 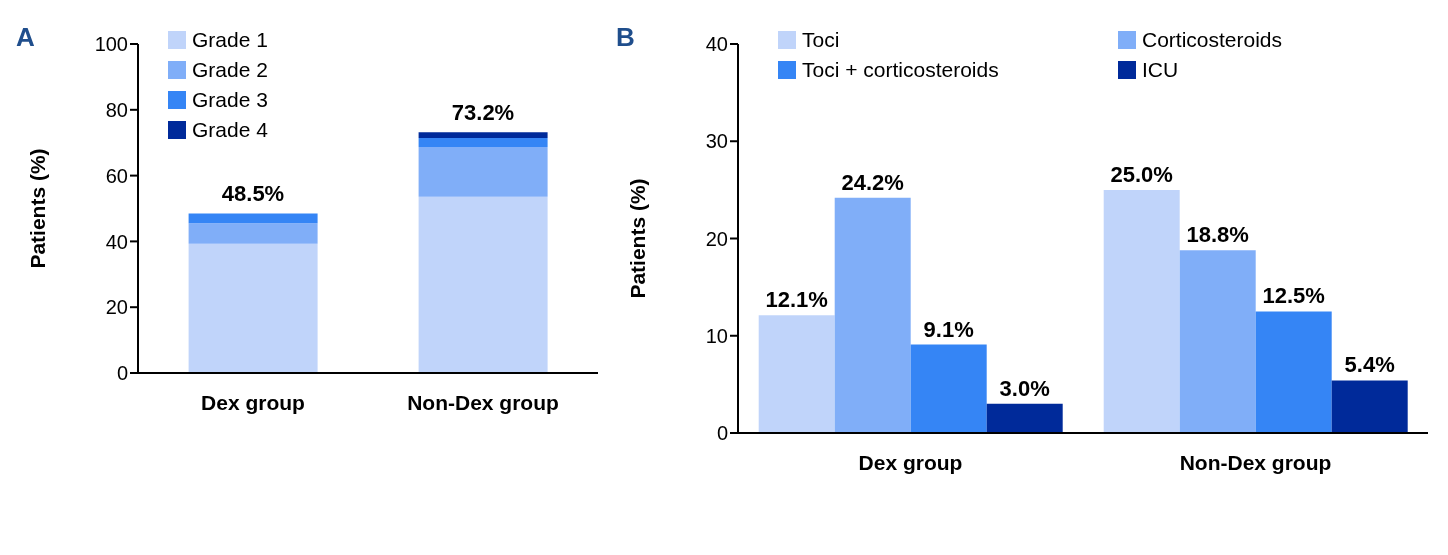 What do you see at coordinates (716, 141) in the screenshot?
I see `y-tick-label: 30` at bounding box center [716, 141].